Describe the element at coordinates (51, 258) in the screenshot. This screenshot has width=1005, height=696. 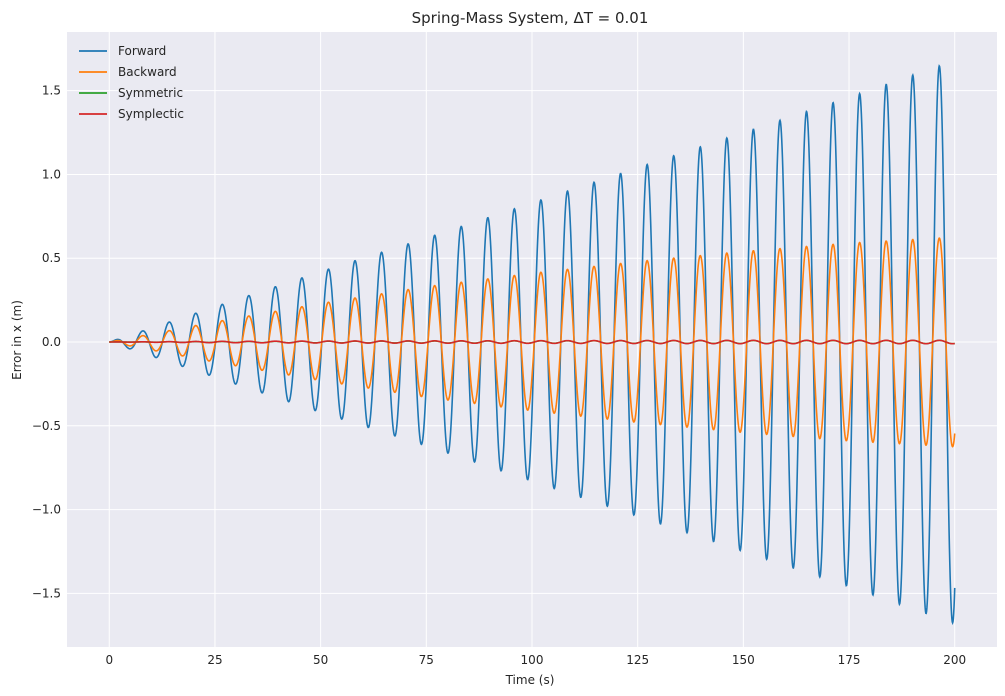
I see `y-tick-label: 0.5` at that location.